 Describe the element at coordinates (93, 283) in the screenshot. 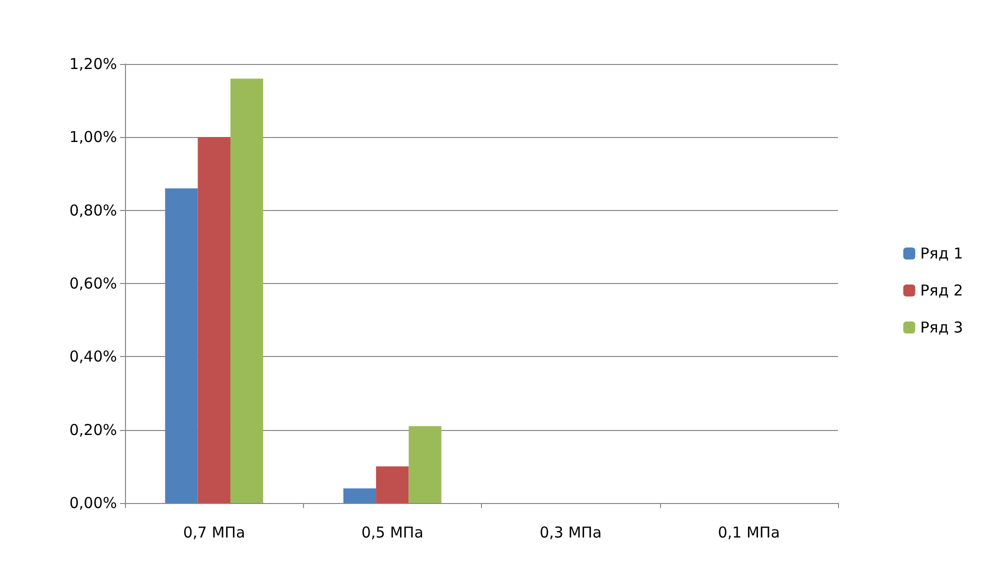

I see `y-tick-label: 0,60%` at that location.